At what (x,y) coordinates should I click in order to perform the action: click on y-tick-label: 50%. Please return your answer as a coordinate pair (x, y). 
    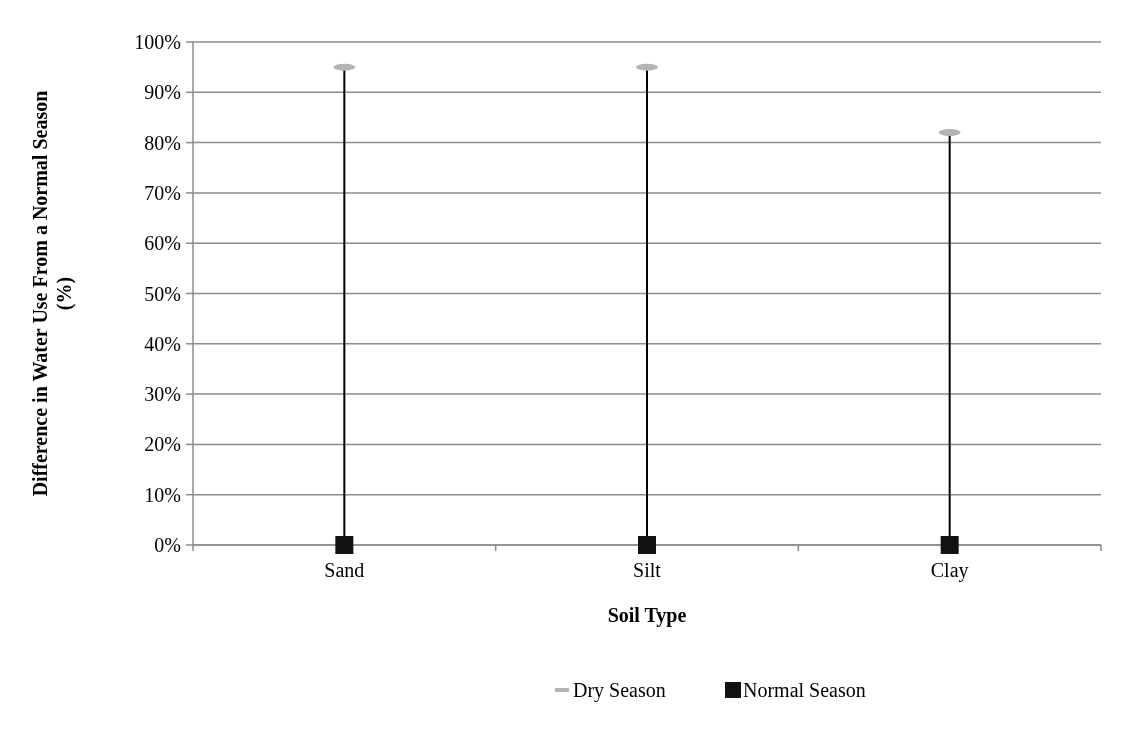
    Looking at the image, I should click on (162, 293).